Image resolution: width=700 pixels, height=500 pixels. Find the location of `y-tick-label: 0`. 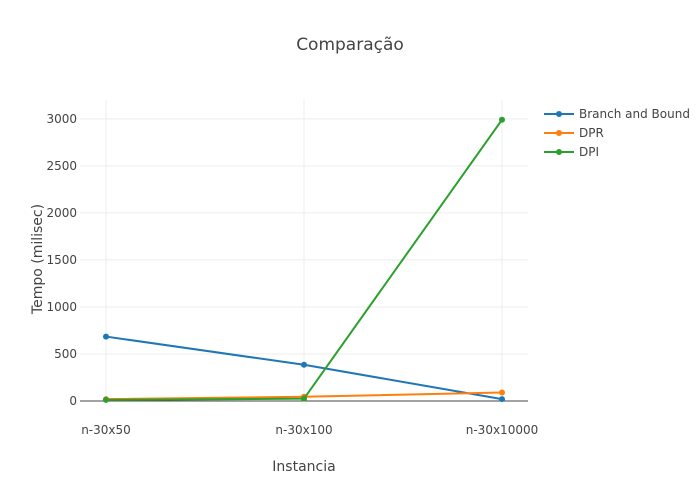

y-tick-label: 0 is located at coordinates (73, 401).